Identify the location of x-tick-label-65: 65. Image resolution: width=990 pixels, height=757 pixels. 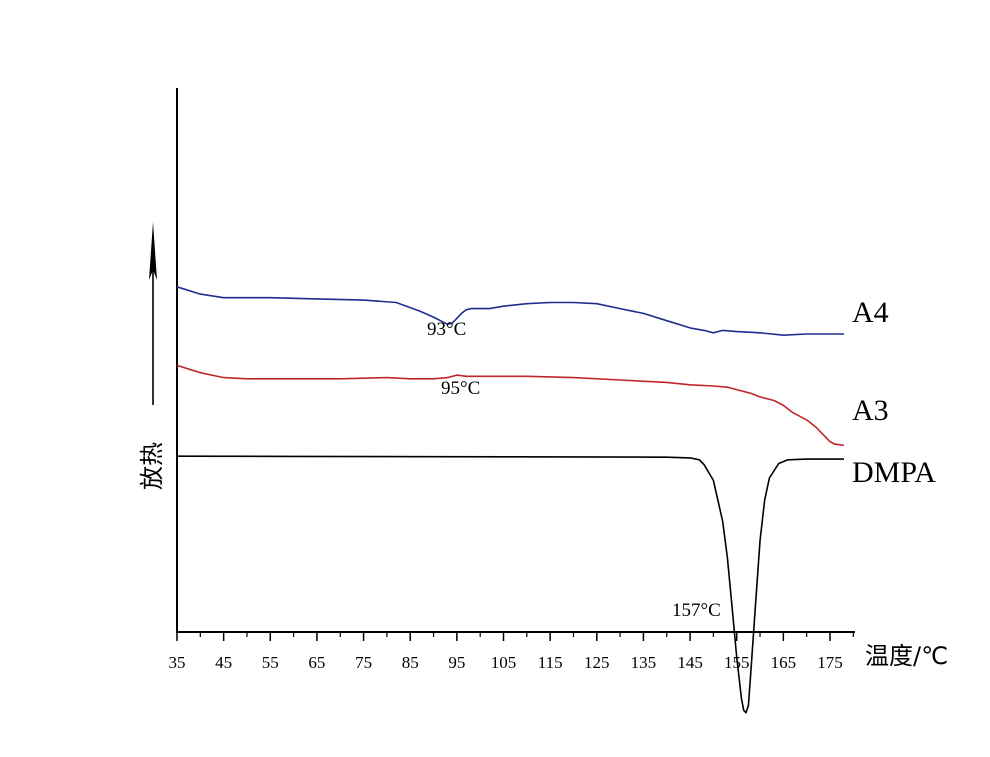
(316, 662).